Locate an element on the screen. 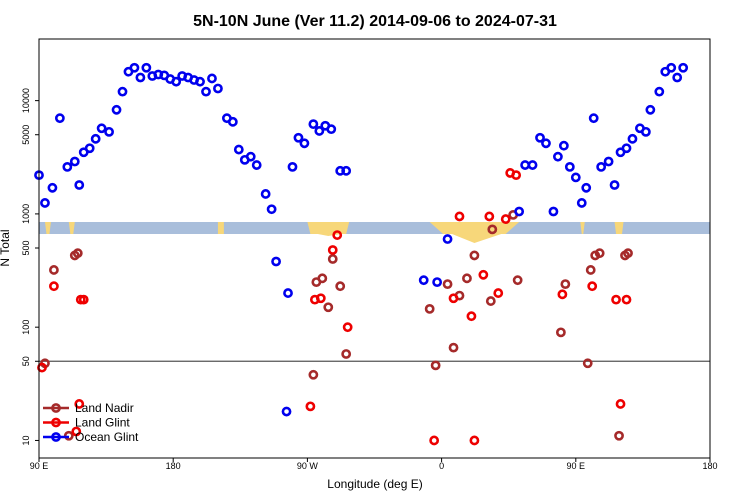 The width and height of the screenshot is (750, 500). y-tick-label: 10 is located at coordinates (26, 440).